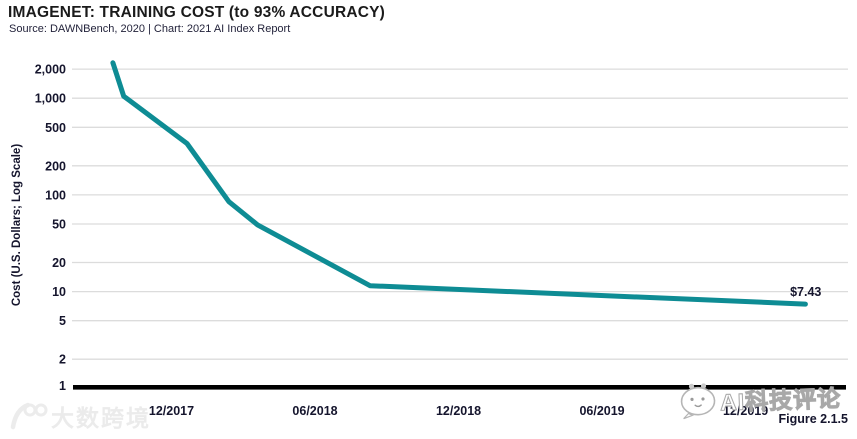 The height and width of the screenshot is (439, 857). What do you see at coordinates (29, 416) in the screenshot?
I see `watermark-left-logo-icon` at bounding box center [29, 416].